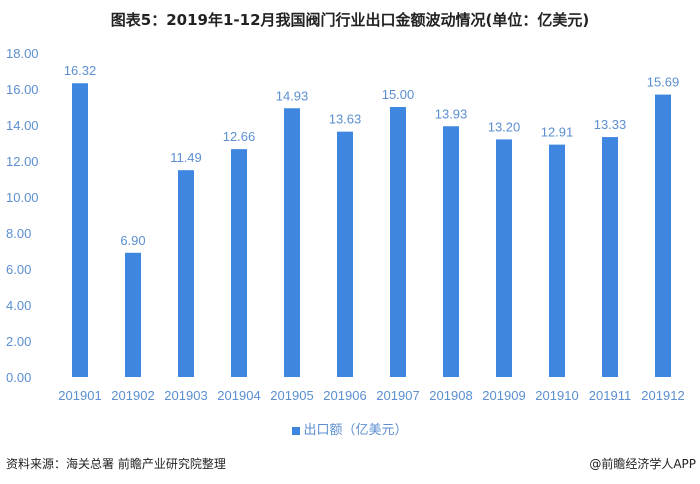  What do you see at coordinates (504, 126) in the screenshot?
I see `data-label: 13.20` at bounding box center [504, 126].